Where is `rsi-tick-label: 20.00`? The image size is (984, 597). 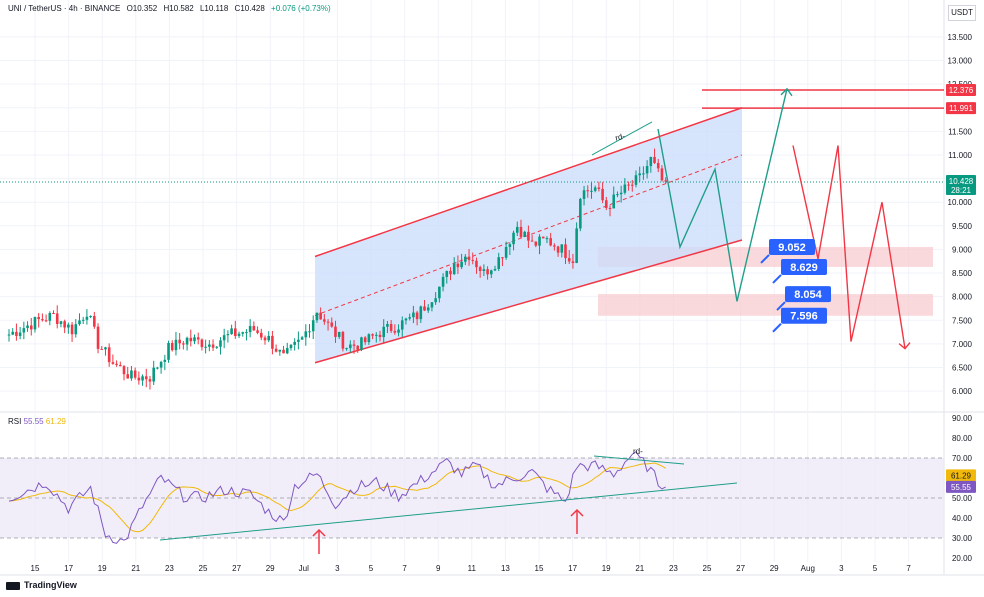 rsi-tick-label: 20.00 is located at coordinates (962, 558).